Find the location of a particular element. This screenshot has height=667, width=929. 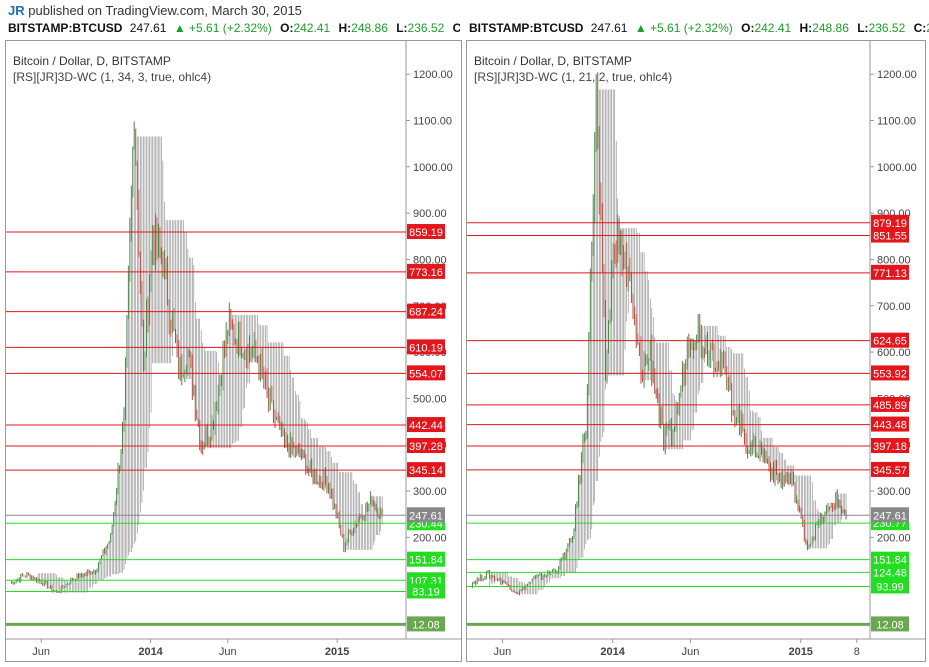

y-tick-label: 500.00 is located at coordinates (430, 399).